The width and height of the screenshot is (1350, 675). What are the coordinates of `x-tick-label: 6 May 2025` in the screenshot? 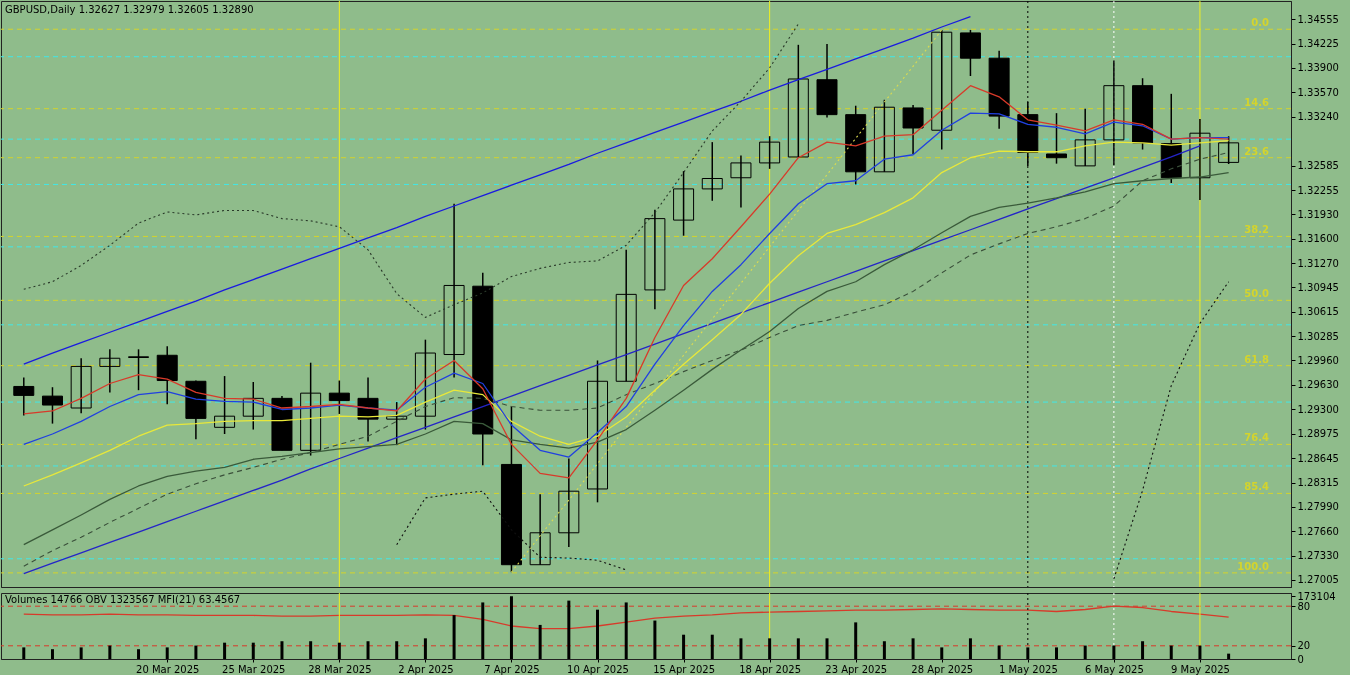 It's located at (1114, 669).